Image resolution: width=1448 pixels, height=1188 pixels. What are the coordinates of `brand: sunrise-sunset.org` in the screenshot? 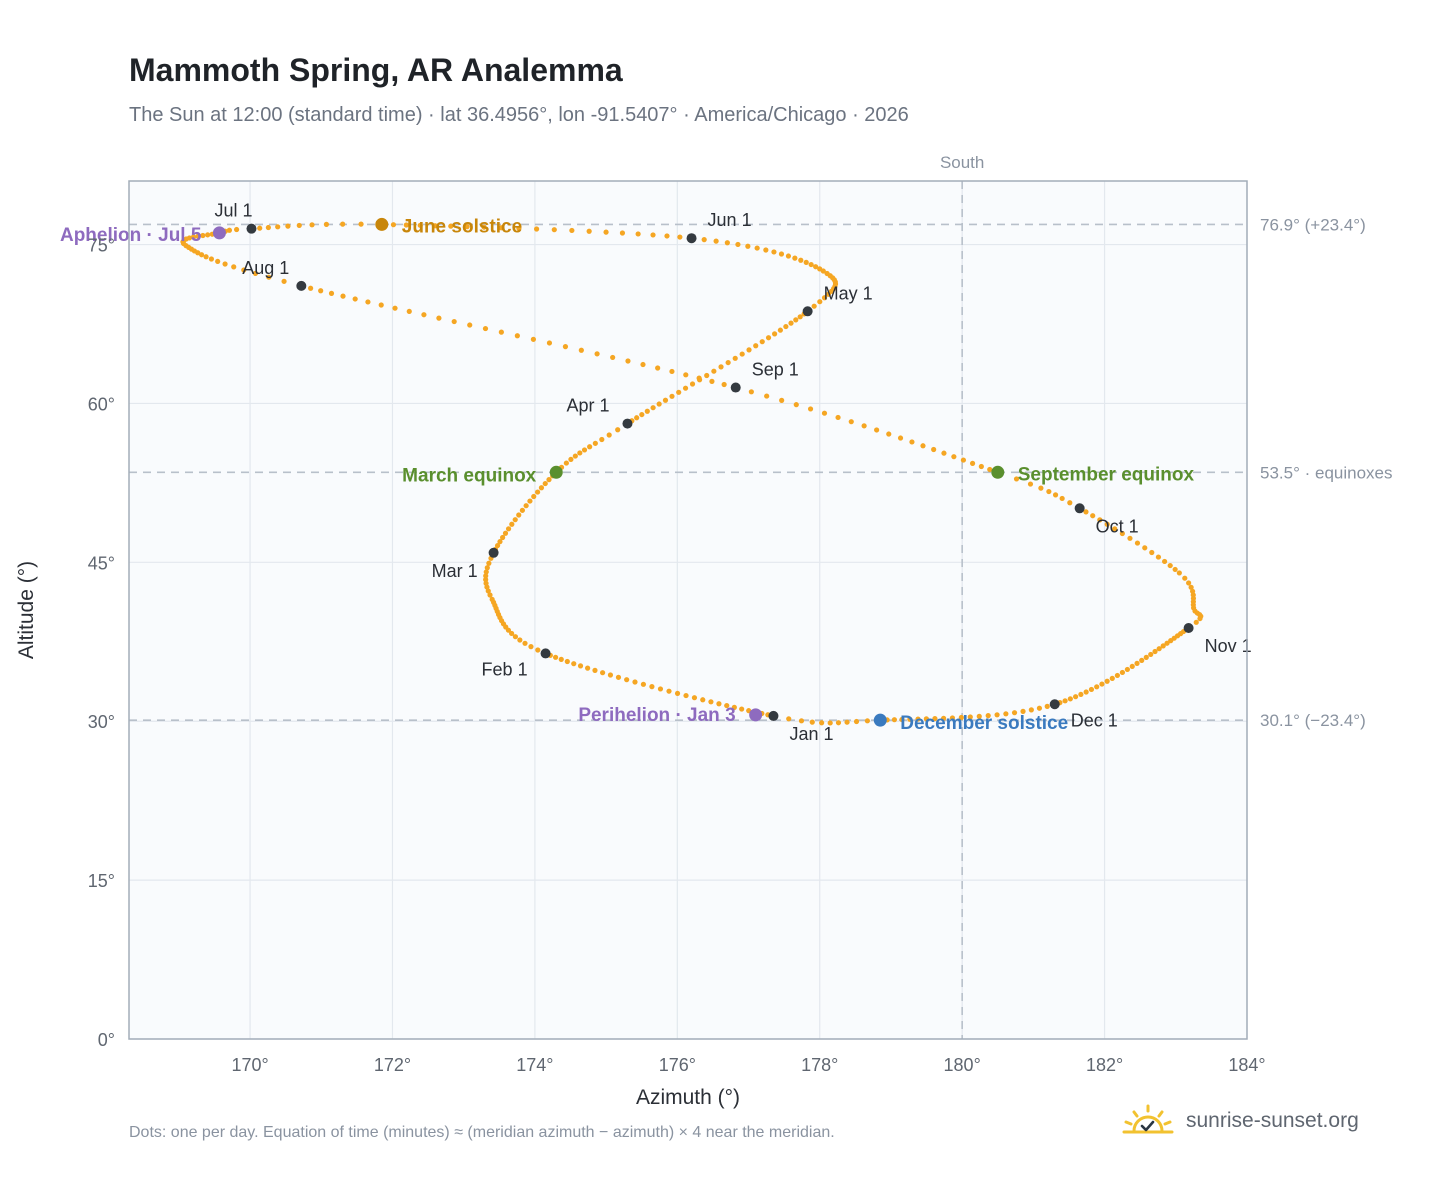 It's located at (1239, 1121).